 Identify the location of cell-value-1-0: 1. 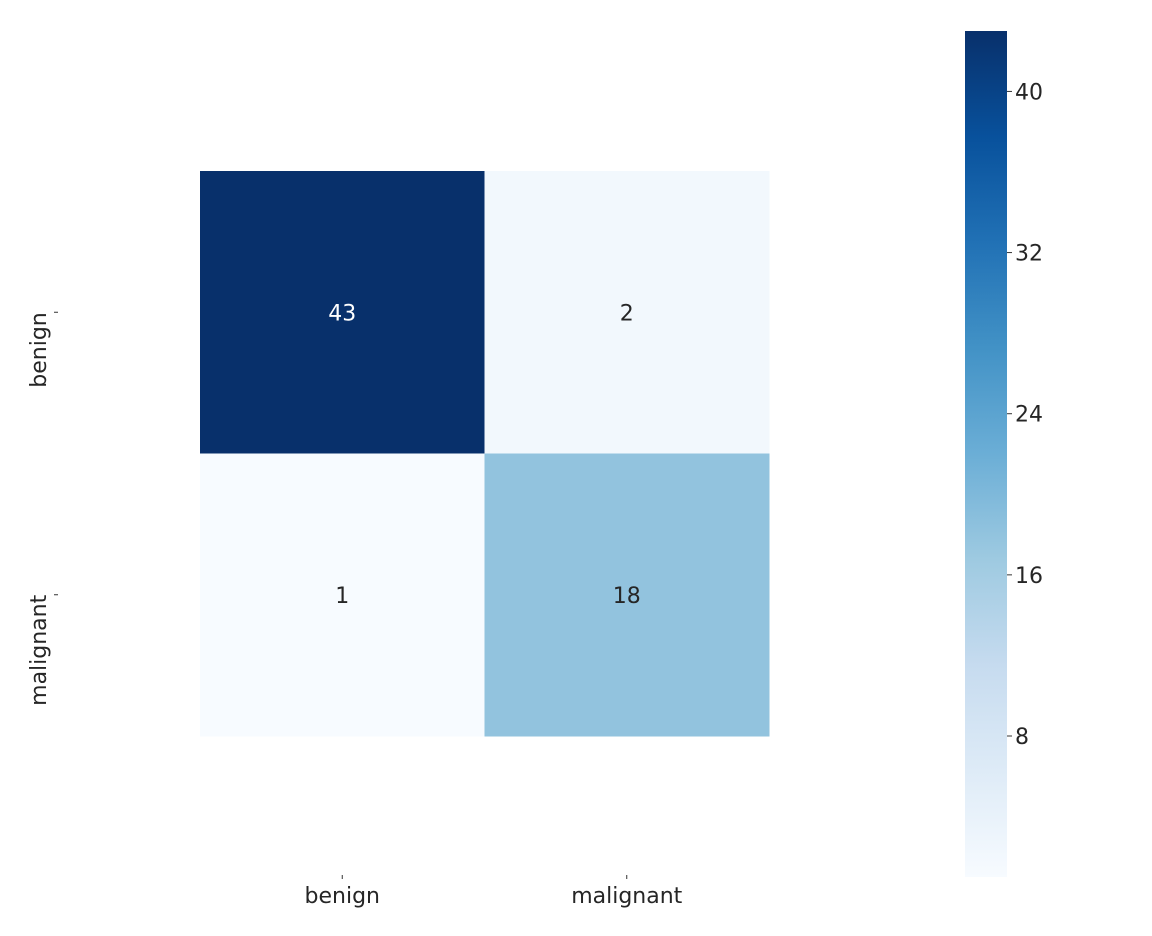
(342, 596).